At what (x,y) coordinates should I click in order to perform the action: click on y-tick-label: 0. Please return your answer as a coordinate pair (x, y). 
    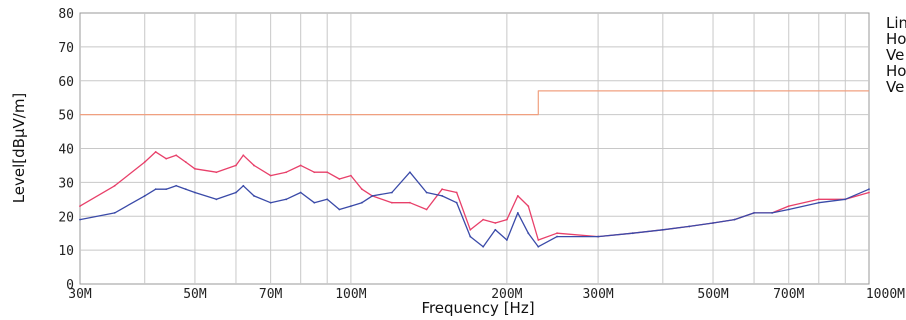
    Looking at the image, I should click on (70, 285).